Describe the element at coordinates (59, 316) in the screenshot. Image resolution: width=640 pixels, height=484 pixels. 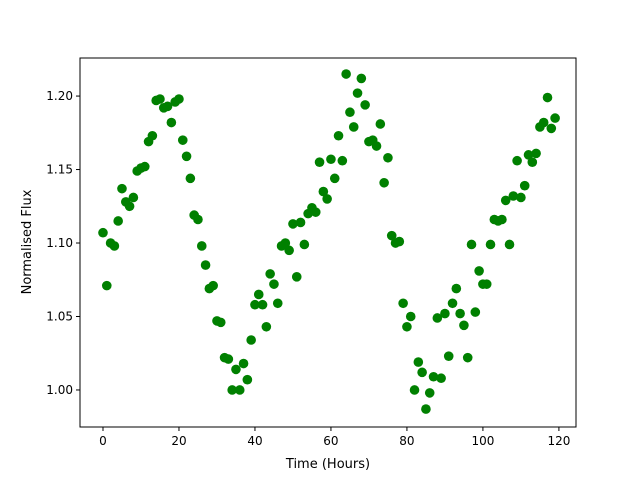
I see `y-tick-label: 1.05` at that location.